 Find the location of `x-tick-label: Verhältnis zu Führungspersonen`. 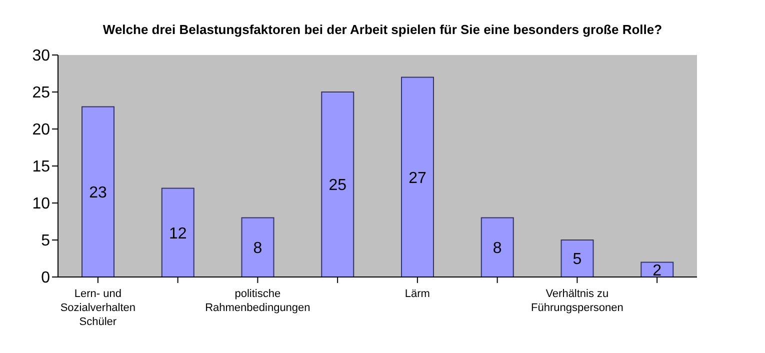

x-tick-label: Verhältnis zu Führungspersonen is located at coordinates (577, 301).